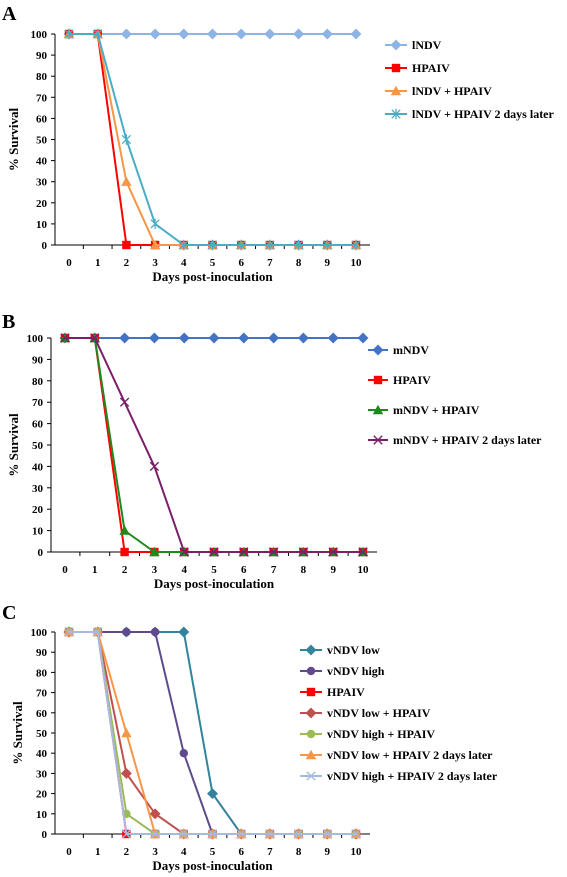 Image resolution: width=567 pixels, height=877 pixels. I want to click on legend-label: lNDV + HPAIV, so click(452, 91).